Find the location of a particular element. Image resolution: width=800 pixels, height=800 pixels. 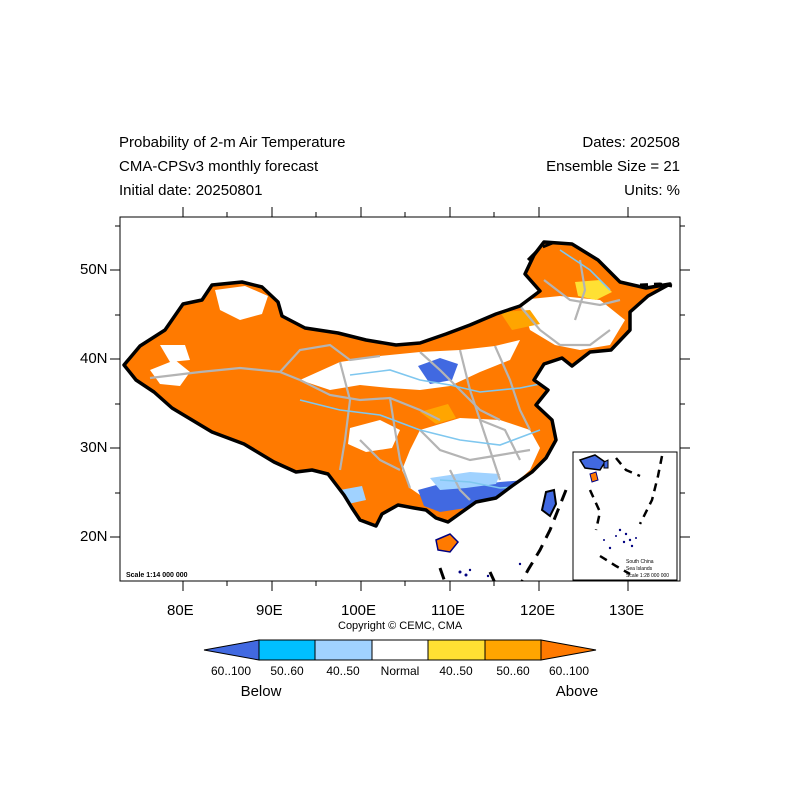

inset-title-line1: South China is located at coordinates (640, 562).